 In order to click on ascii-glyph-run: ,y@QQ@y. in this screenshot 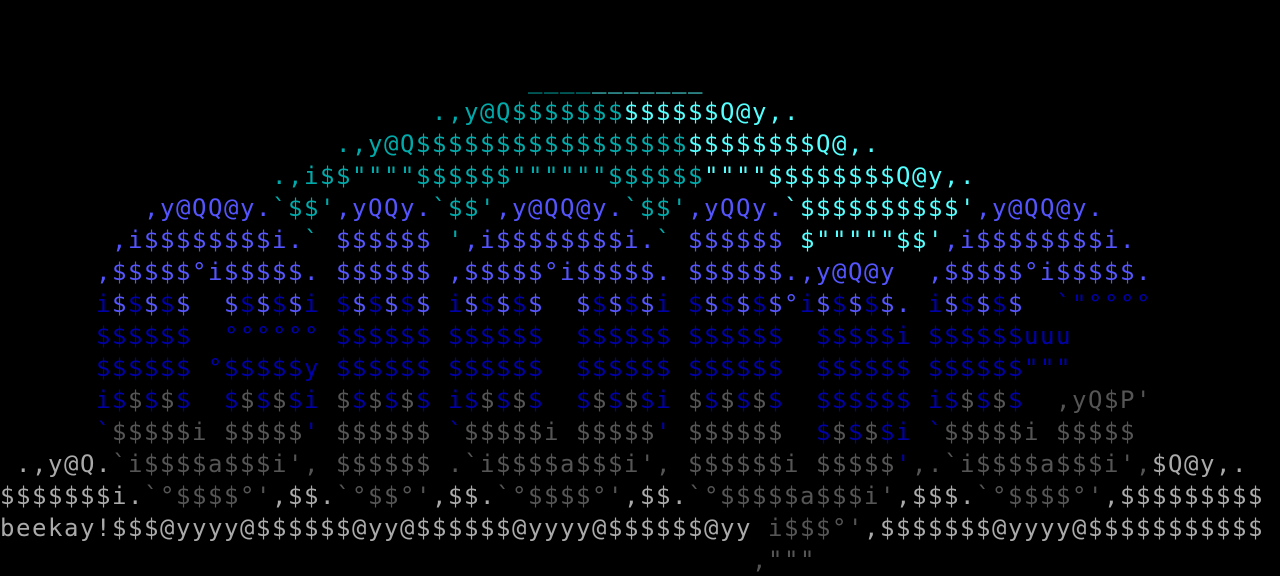, I will do `click(560, 208)`.